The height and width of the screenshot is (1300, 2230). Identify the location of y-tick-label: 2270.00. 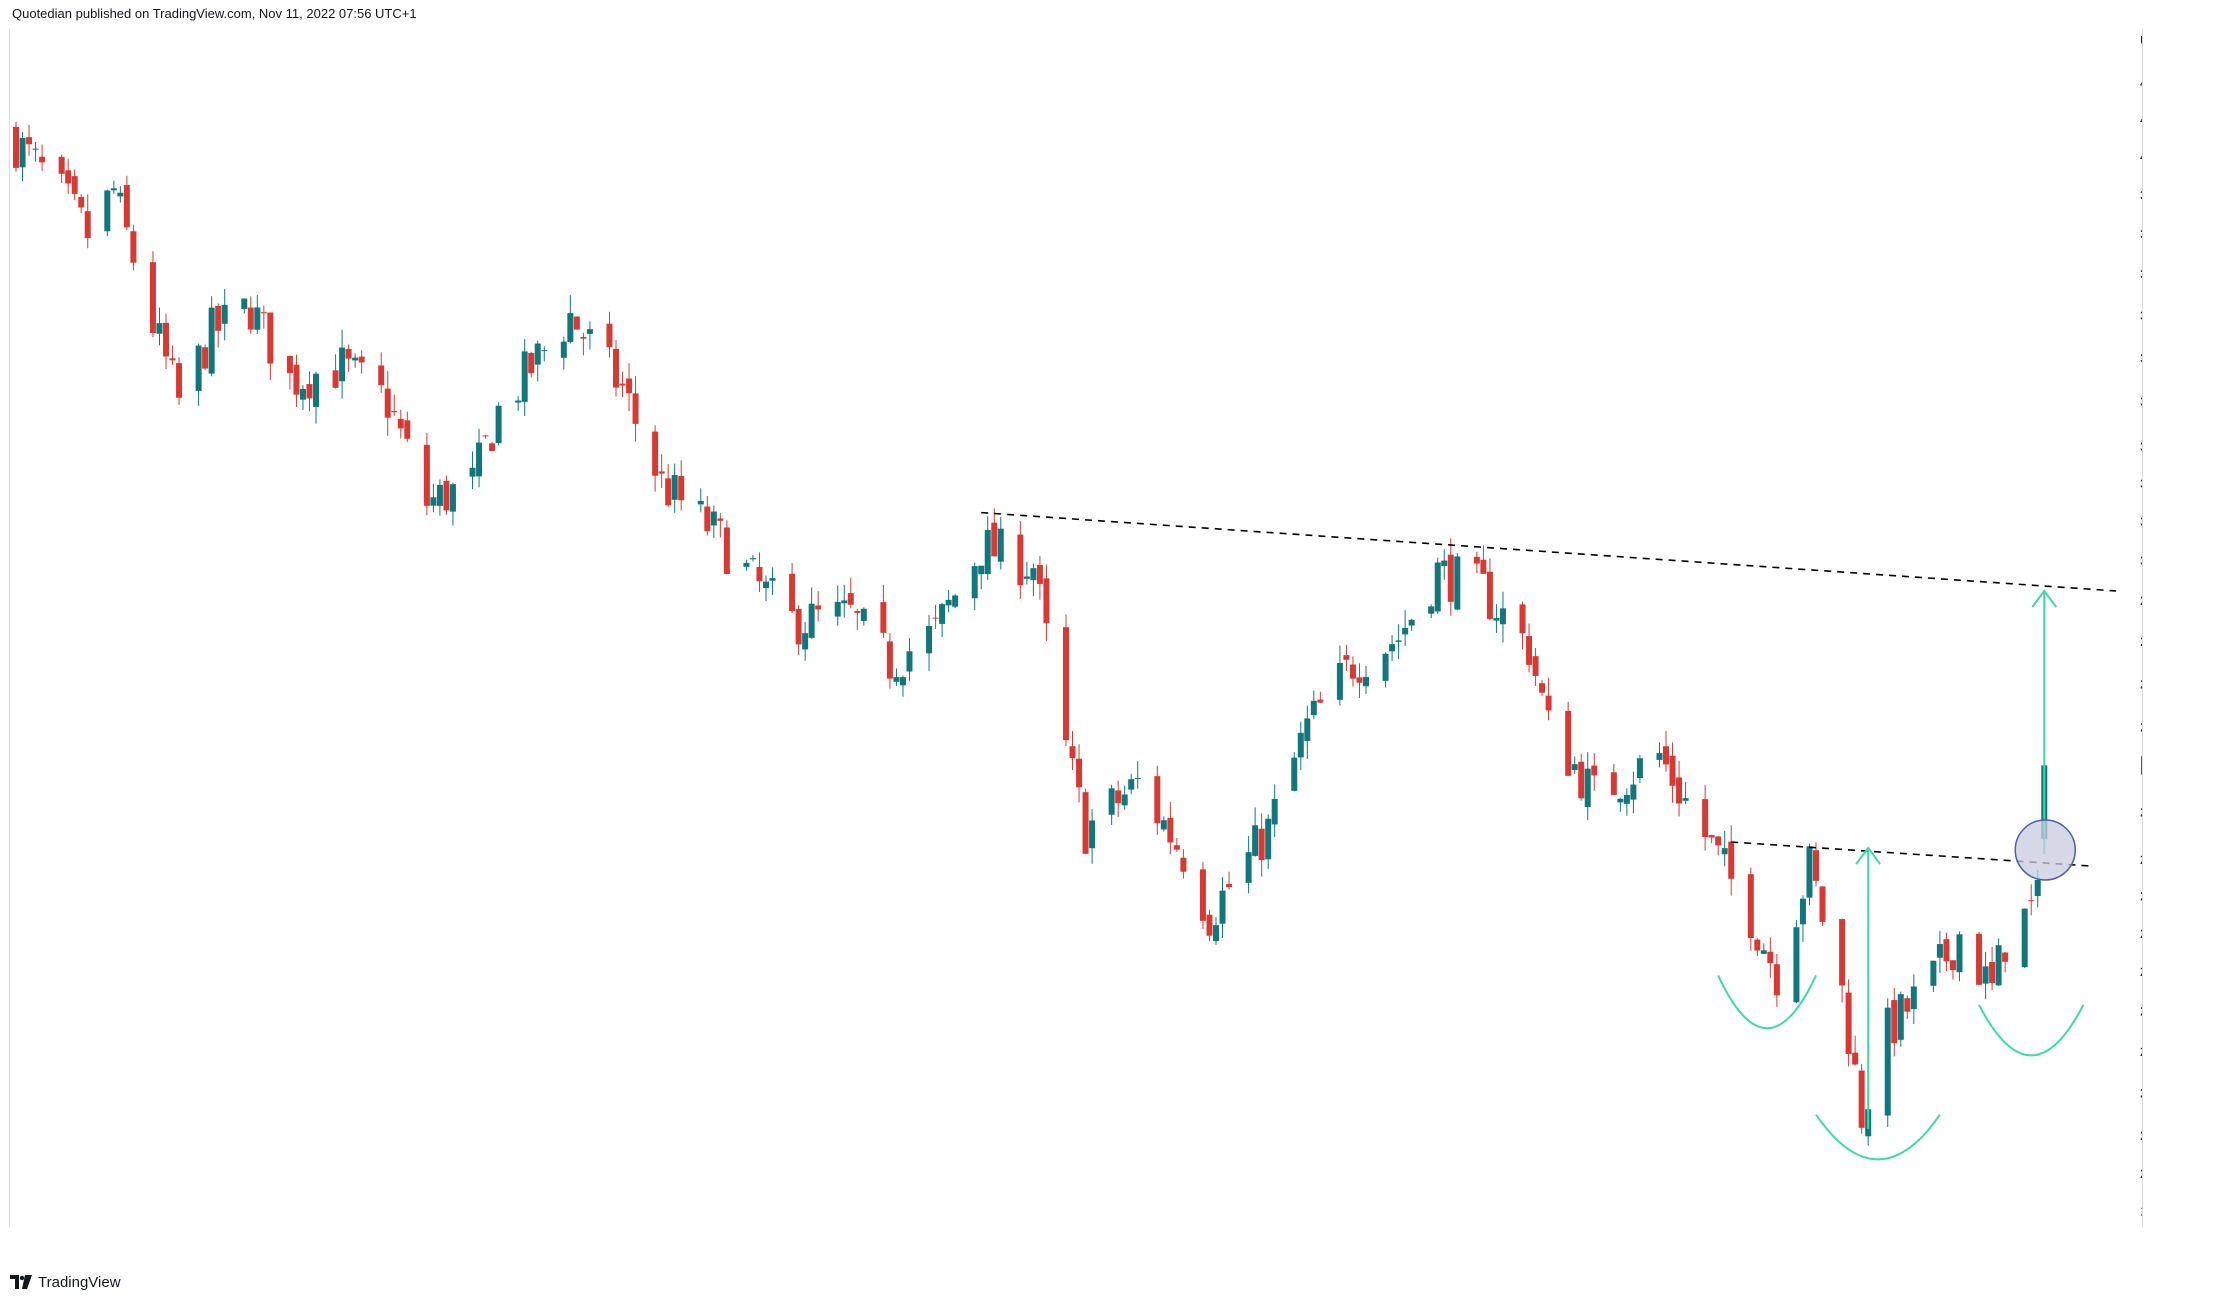
(2141, 1011).